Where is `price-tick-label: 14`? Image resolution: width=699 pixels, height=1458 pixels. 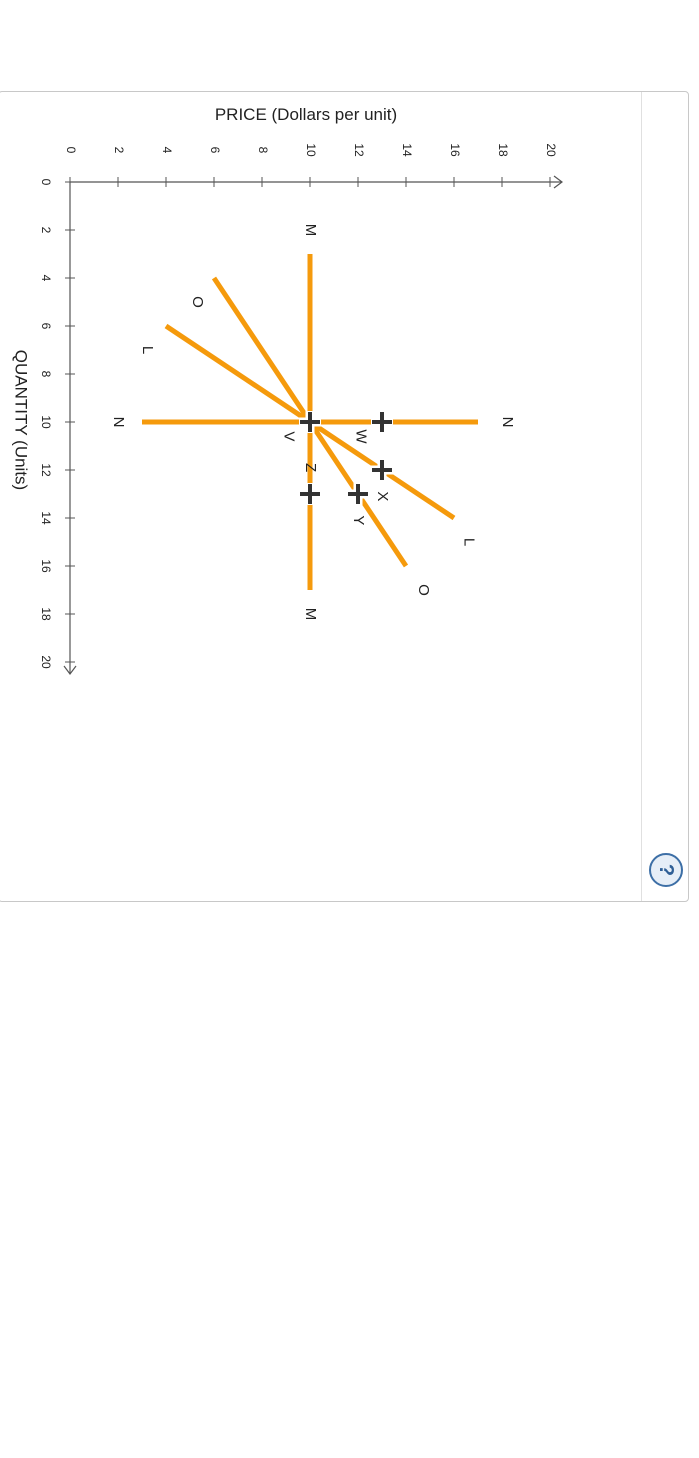
price-tick-label: 14 is located at coordinates (407, 150).